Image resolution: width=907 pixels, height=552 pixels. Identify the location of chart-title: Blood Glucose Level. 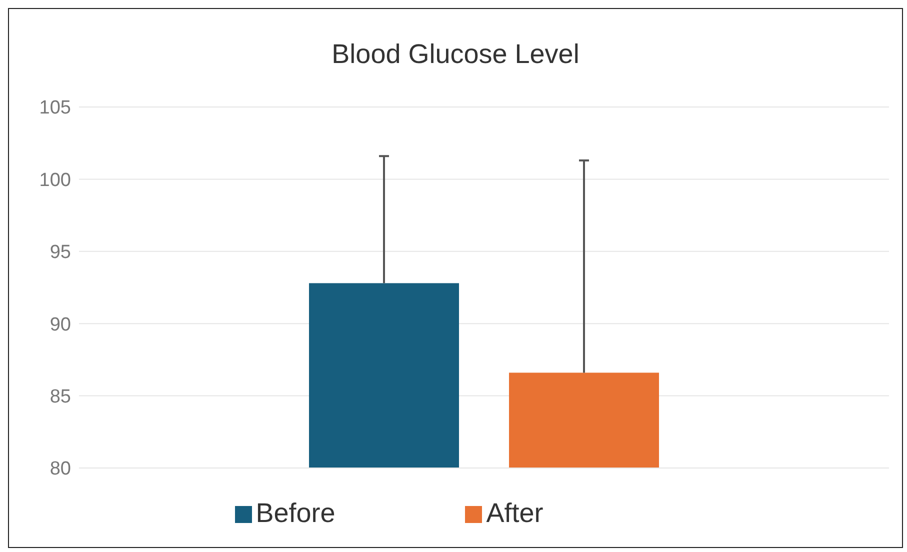
(455, 54).